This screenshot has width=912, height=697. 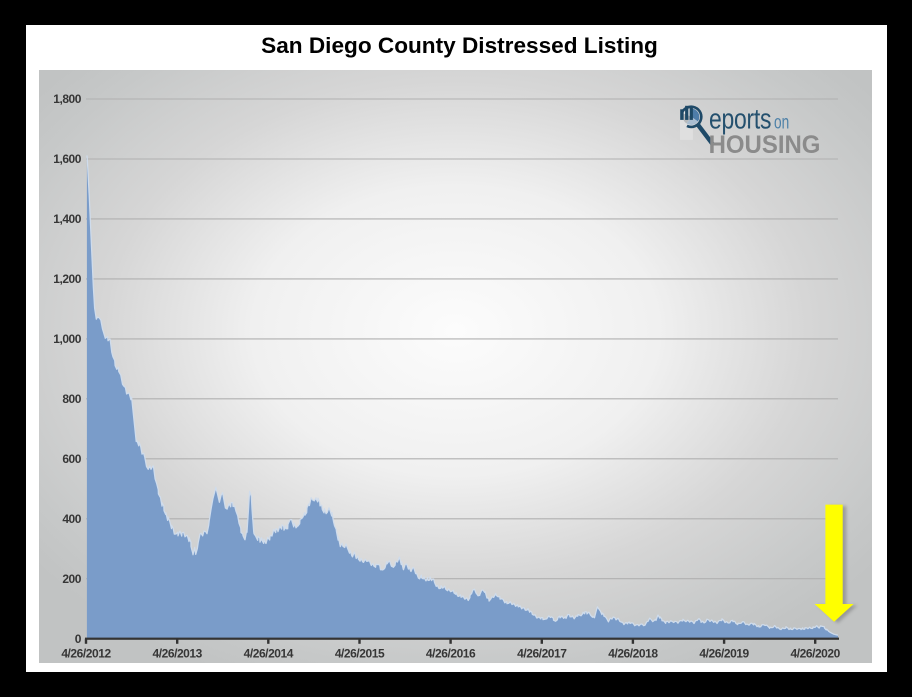 I want to click on svg-text: 1,400, so click(x=67, y=219).